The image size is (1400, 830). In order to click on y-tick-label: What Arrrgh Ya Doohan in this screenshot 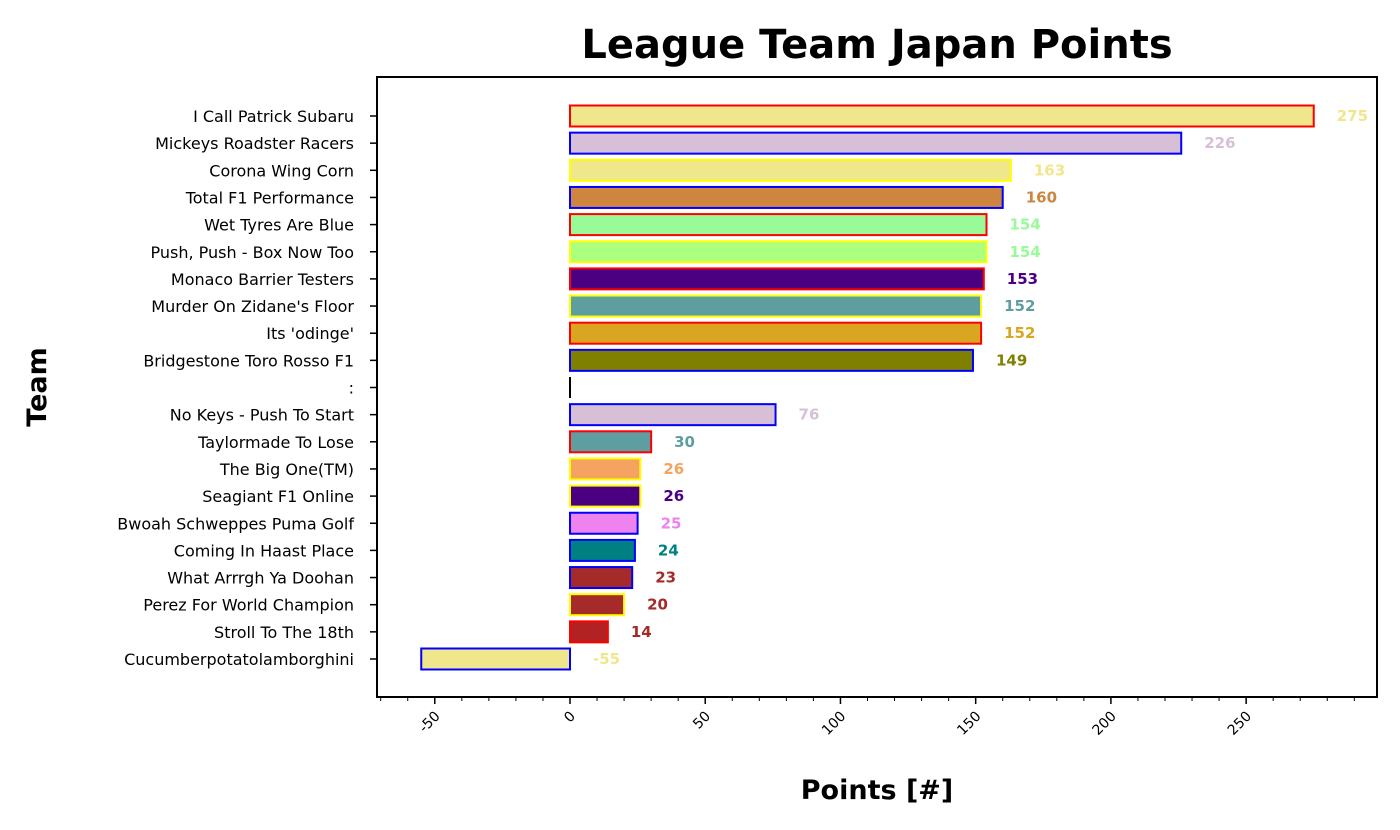, I will do `click(260, 578)`.